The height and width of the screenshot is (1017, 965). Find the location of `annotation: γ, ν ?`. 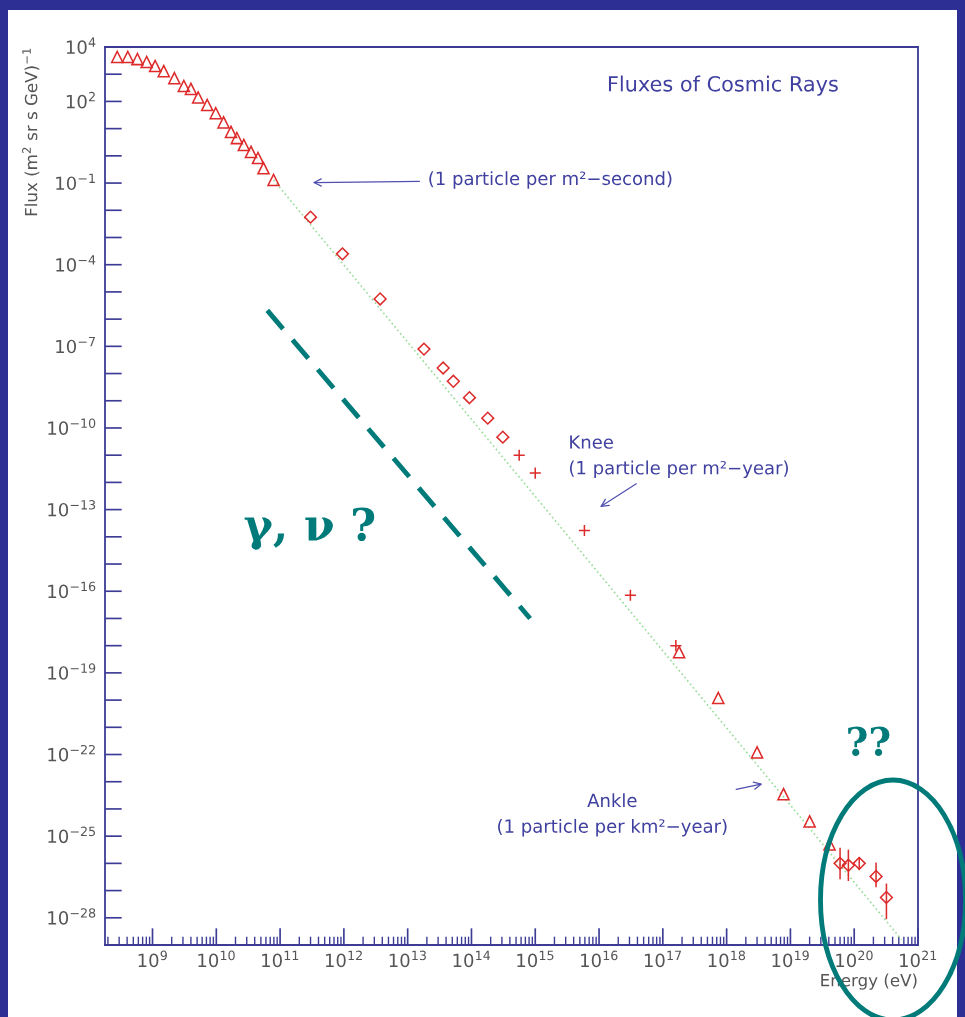

annotation: γ, ν ? is located at coordinates (309, 528).